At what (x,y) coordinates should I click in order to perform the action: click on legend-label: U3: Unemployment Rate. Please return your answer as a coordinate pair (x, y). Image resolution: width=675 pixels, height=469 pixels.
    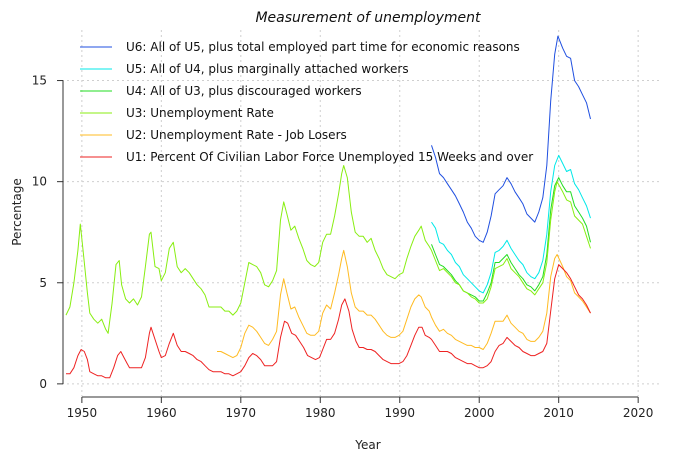
    Looking at the image, I should click on (200, 113).